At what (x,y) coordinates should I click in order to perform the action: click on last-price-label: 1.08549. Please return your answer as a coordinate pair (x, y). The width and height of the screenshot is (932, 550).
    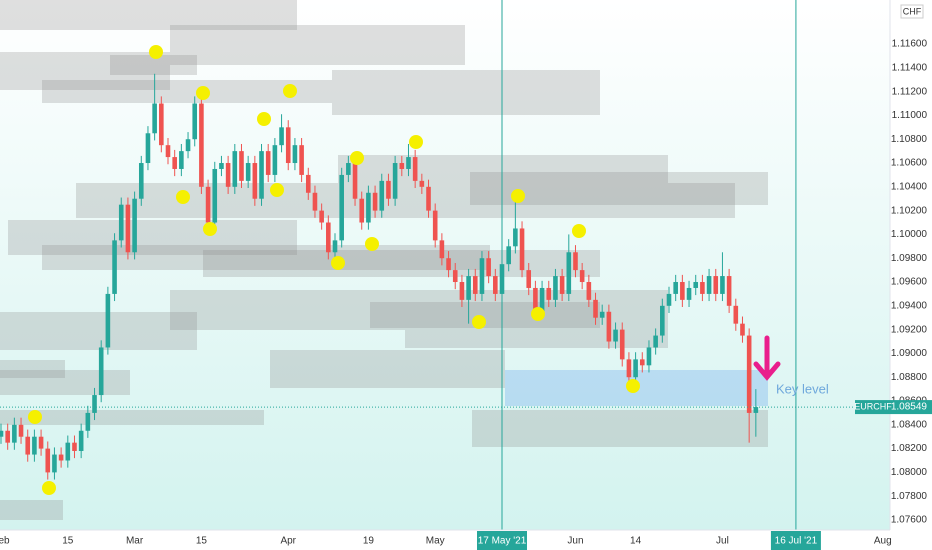
    Looking at the image, I should click on (909, 407).